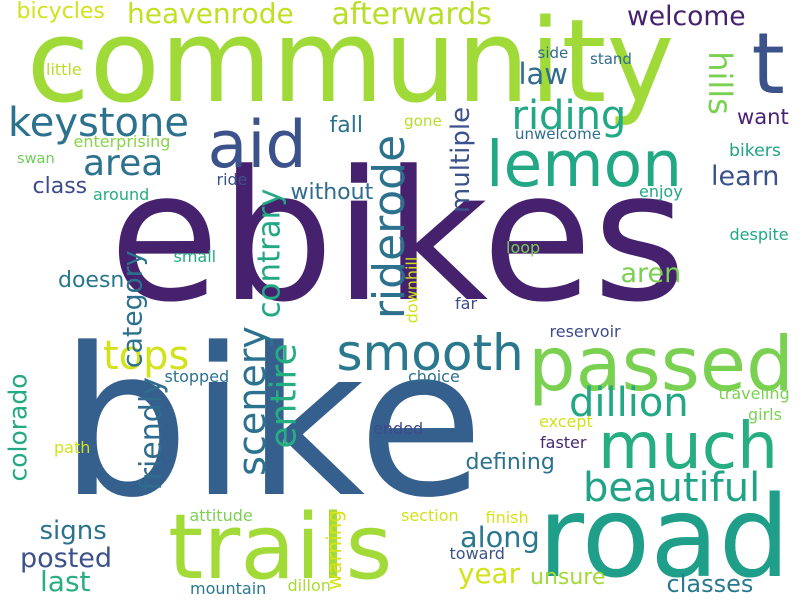 The width and height of the screenshot is (800, 600). I want to click on word-section: section, so click(430, 515).